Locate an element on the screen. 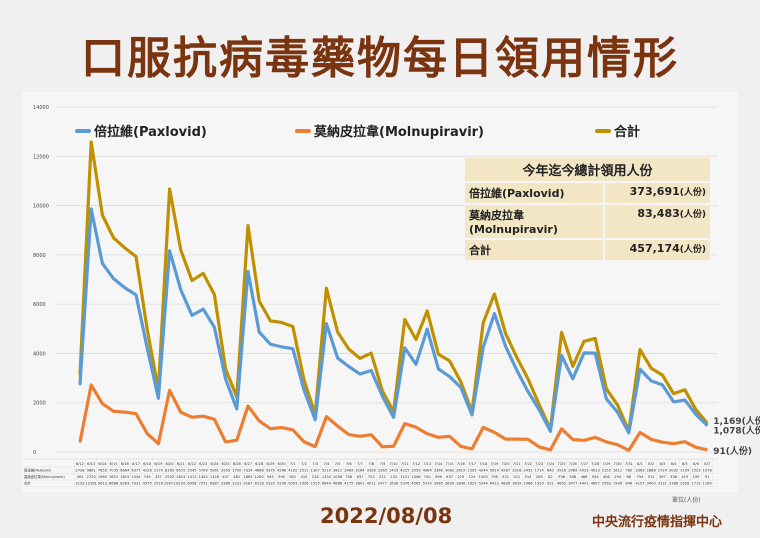 This screenshot has width=760, height=538. table-cell-pax: 5061 is located at coordinates (214, 471).